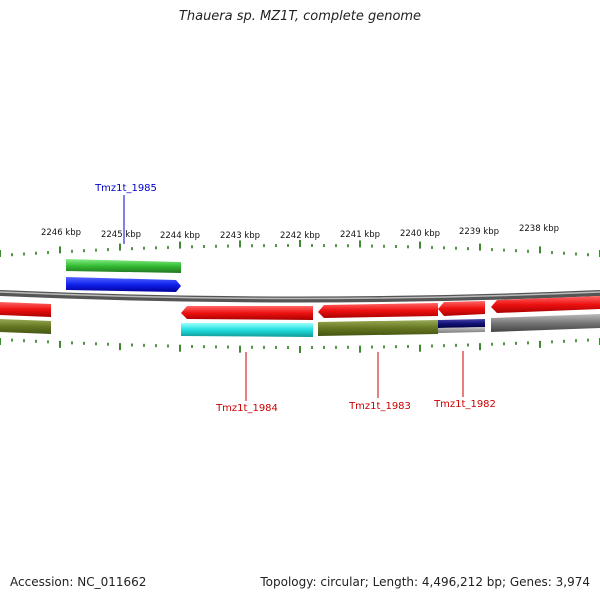 Image resolution: width=600 pixels, height=600 pixels. I want to click on tick-label: 2239 kbp, so click(479, 232).